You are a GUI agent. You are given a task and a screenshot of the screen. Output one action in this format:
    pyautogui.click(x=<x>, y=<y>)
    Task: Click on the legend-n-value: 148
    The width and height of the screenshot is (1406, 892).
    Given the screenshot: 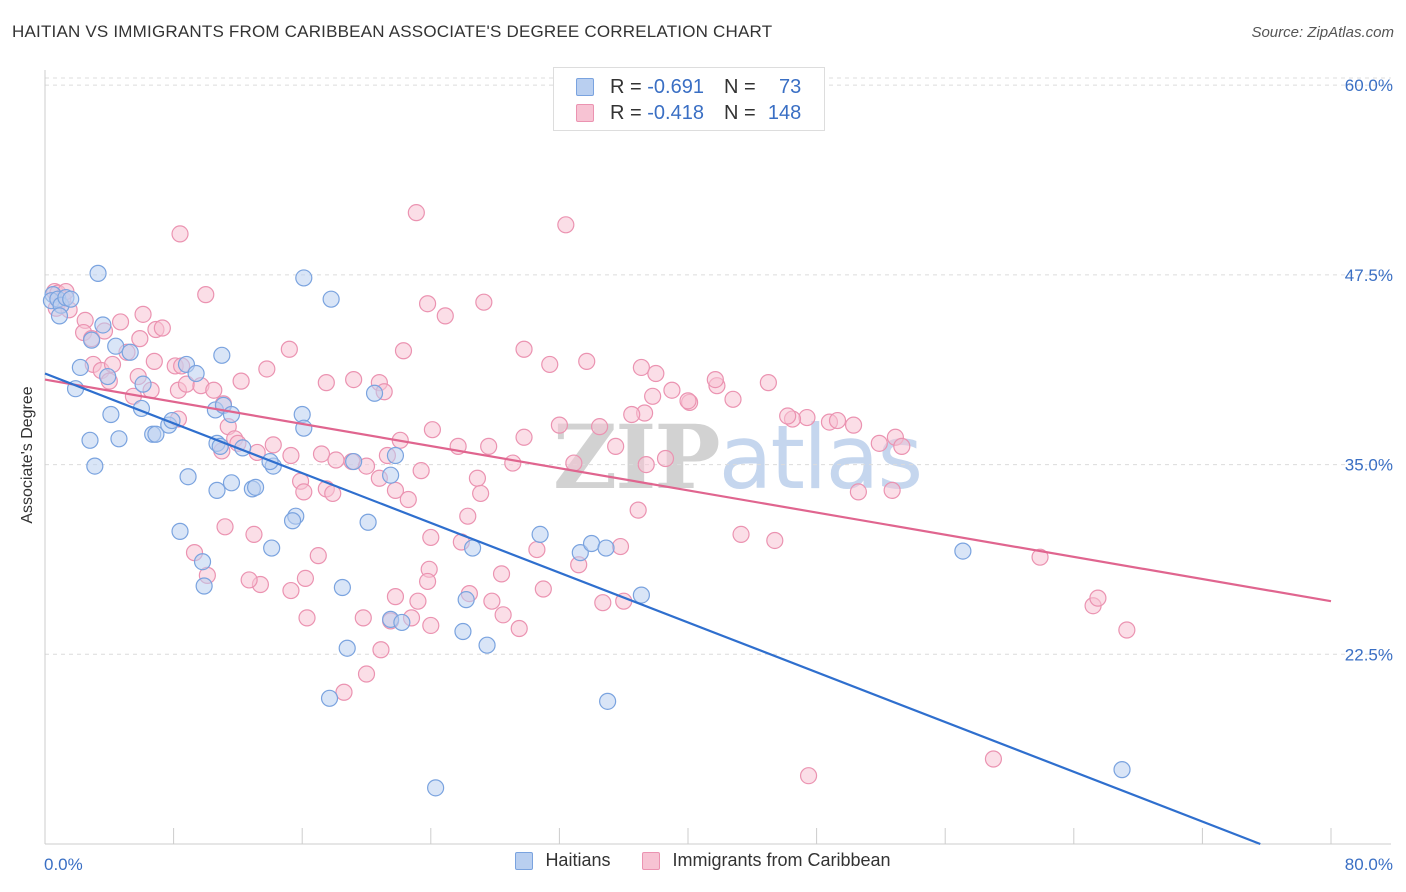 What is the action you would take?
    pyautogui.click(x=784, y=112)
    